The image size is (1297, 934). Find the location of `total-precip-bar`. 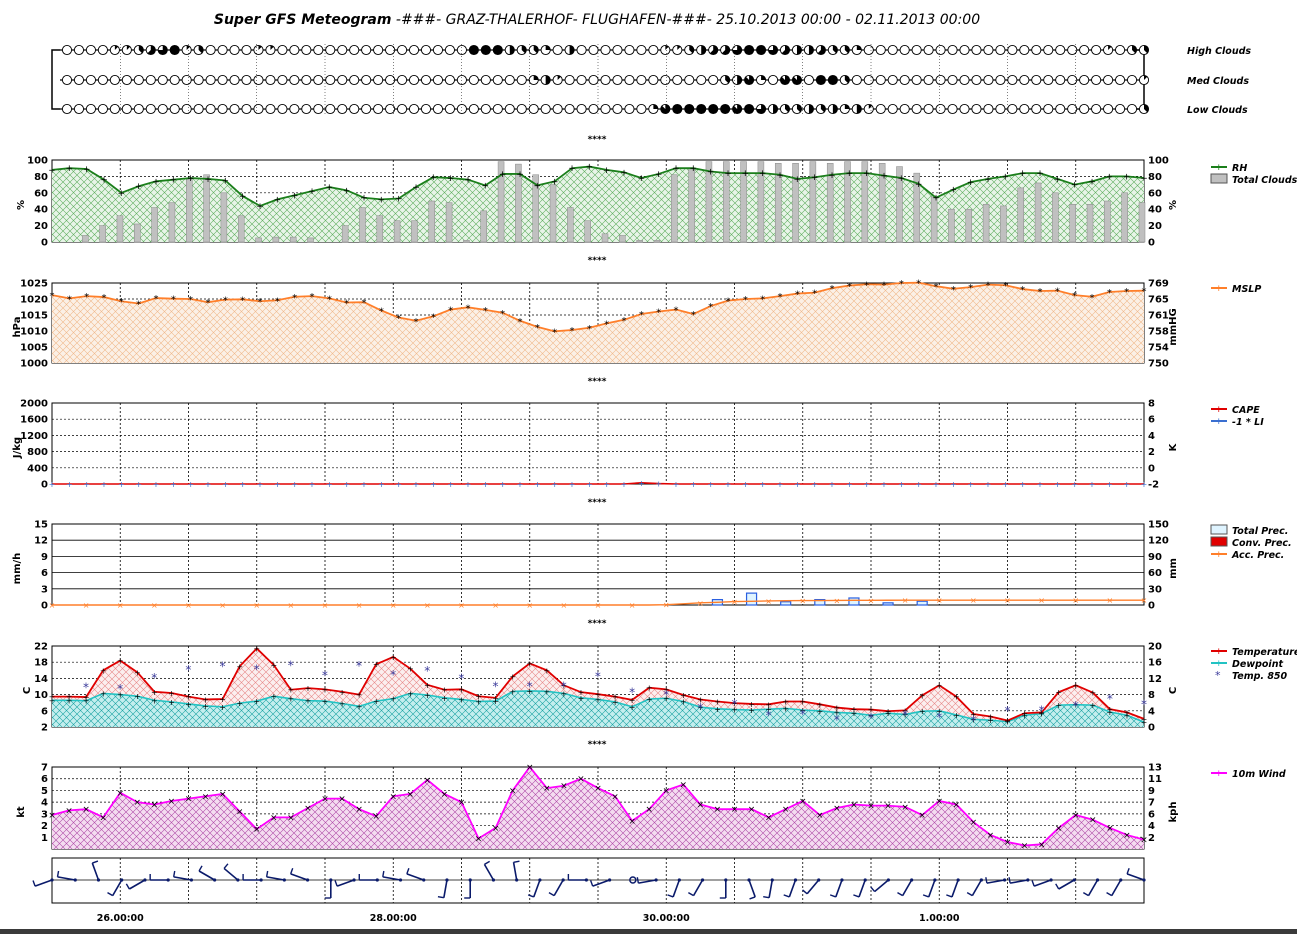

total-precip-bar is located at coordinates (820, 602).